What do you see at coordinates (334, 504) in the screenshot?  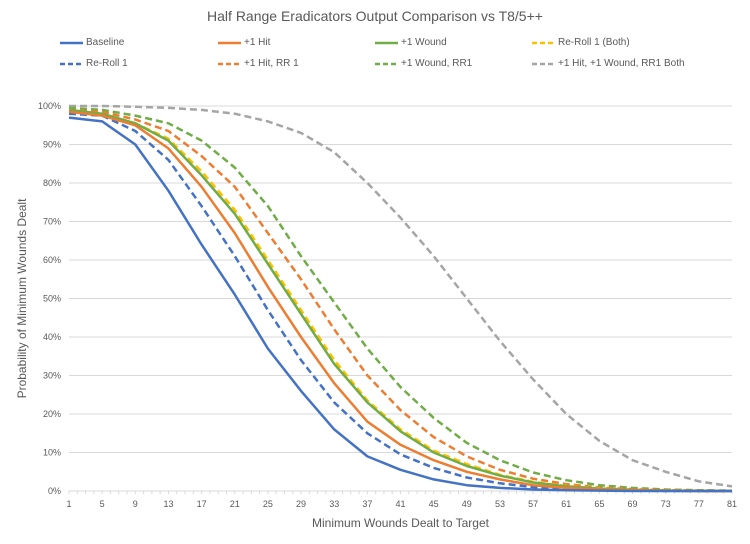 I see `x-tick-label: 33` at bounding box center [334, 504].